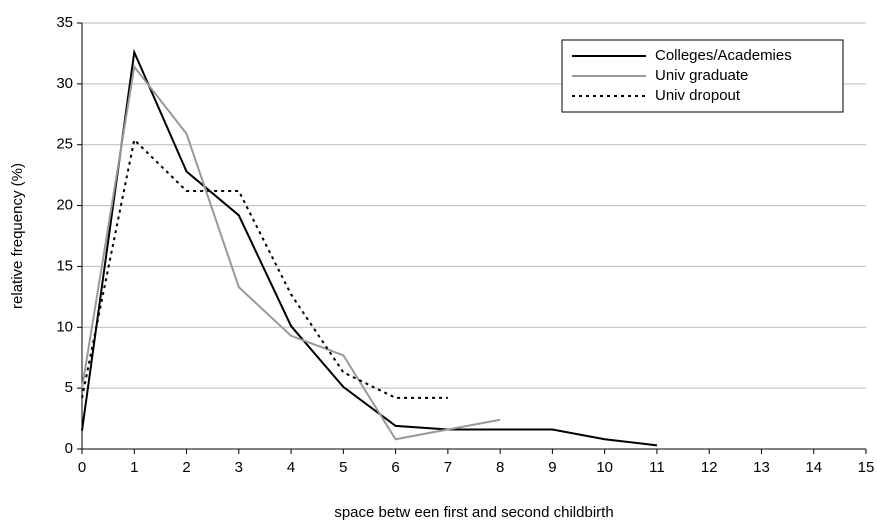  What do you see at coordinates (64, 22) in the screenshot?
I see `y-tick-label: 35` at bounding box center [64, 22].